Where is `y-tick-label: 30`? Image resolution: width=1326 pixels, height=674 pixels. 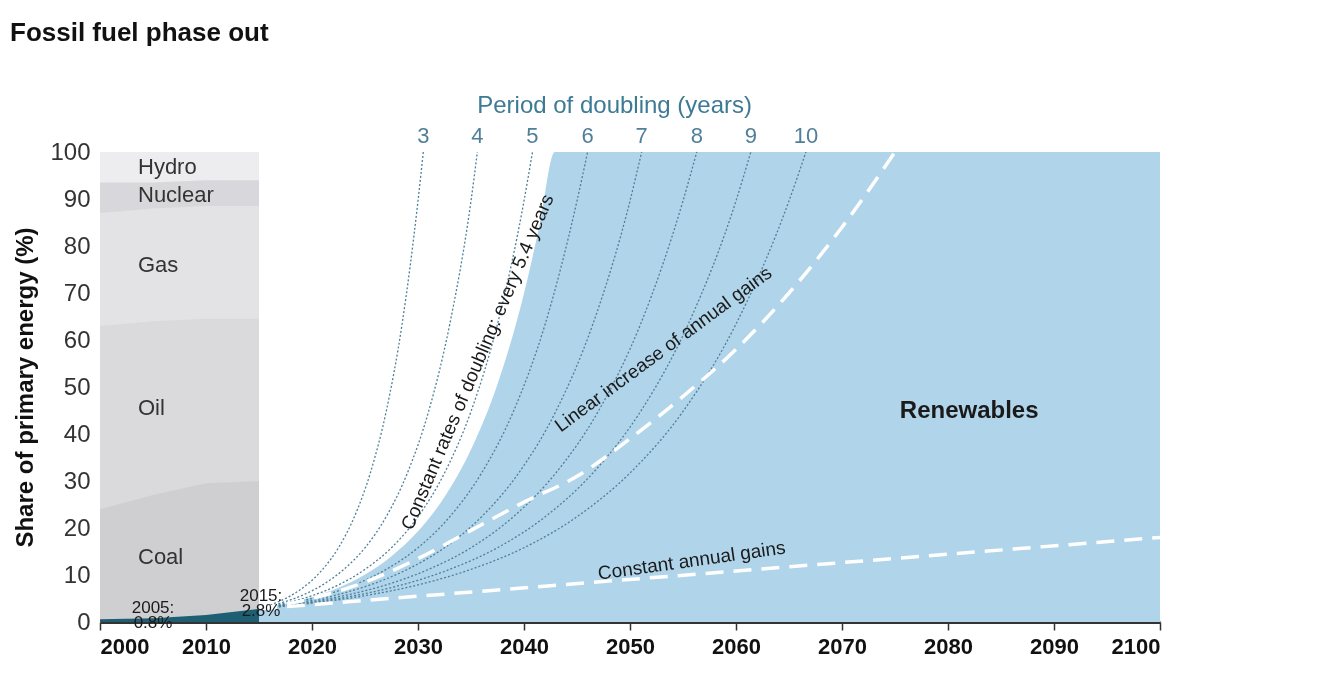 y-tick-label: 30 is located at coordinates (77, 480).